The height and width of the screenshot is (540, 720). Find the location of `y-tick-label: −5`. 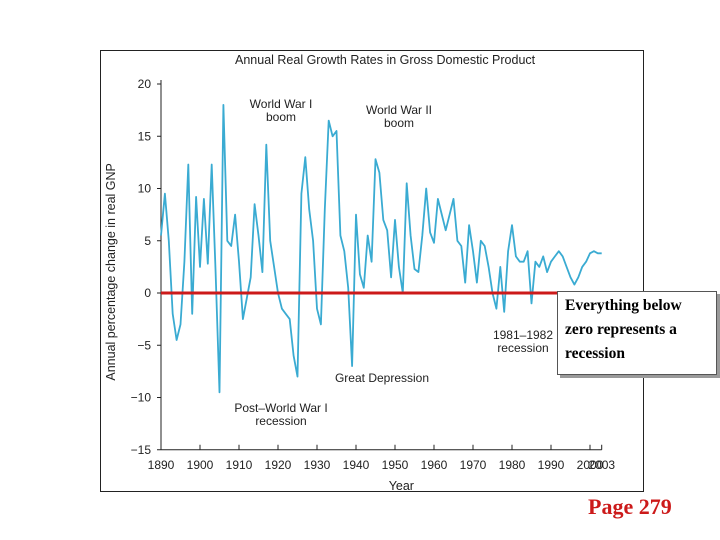

y-tick-label: −5 is located at coordinates (144, 345).